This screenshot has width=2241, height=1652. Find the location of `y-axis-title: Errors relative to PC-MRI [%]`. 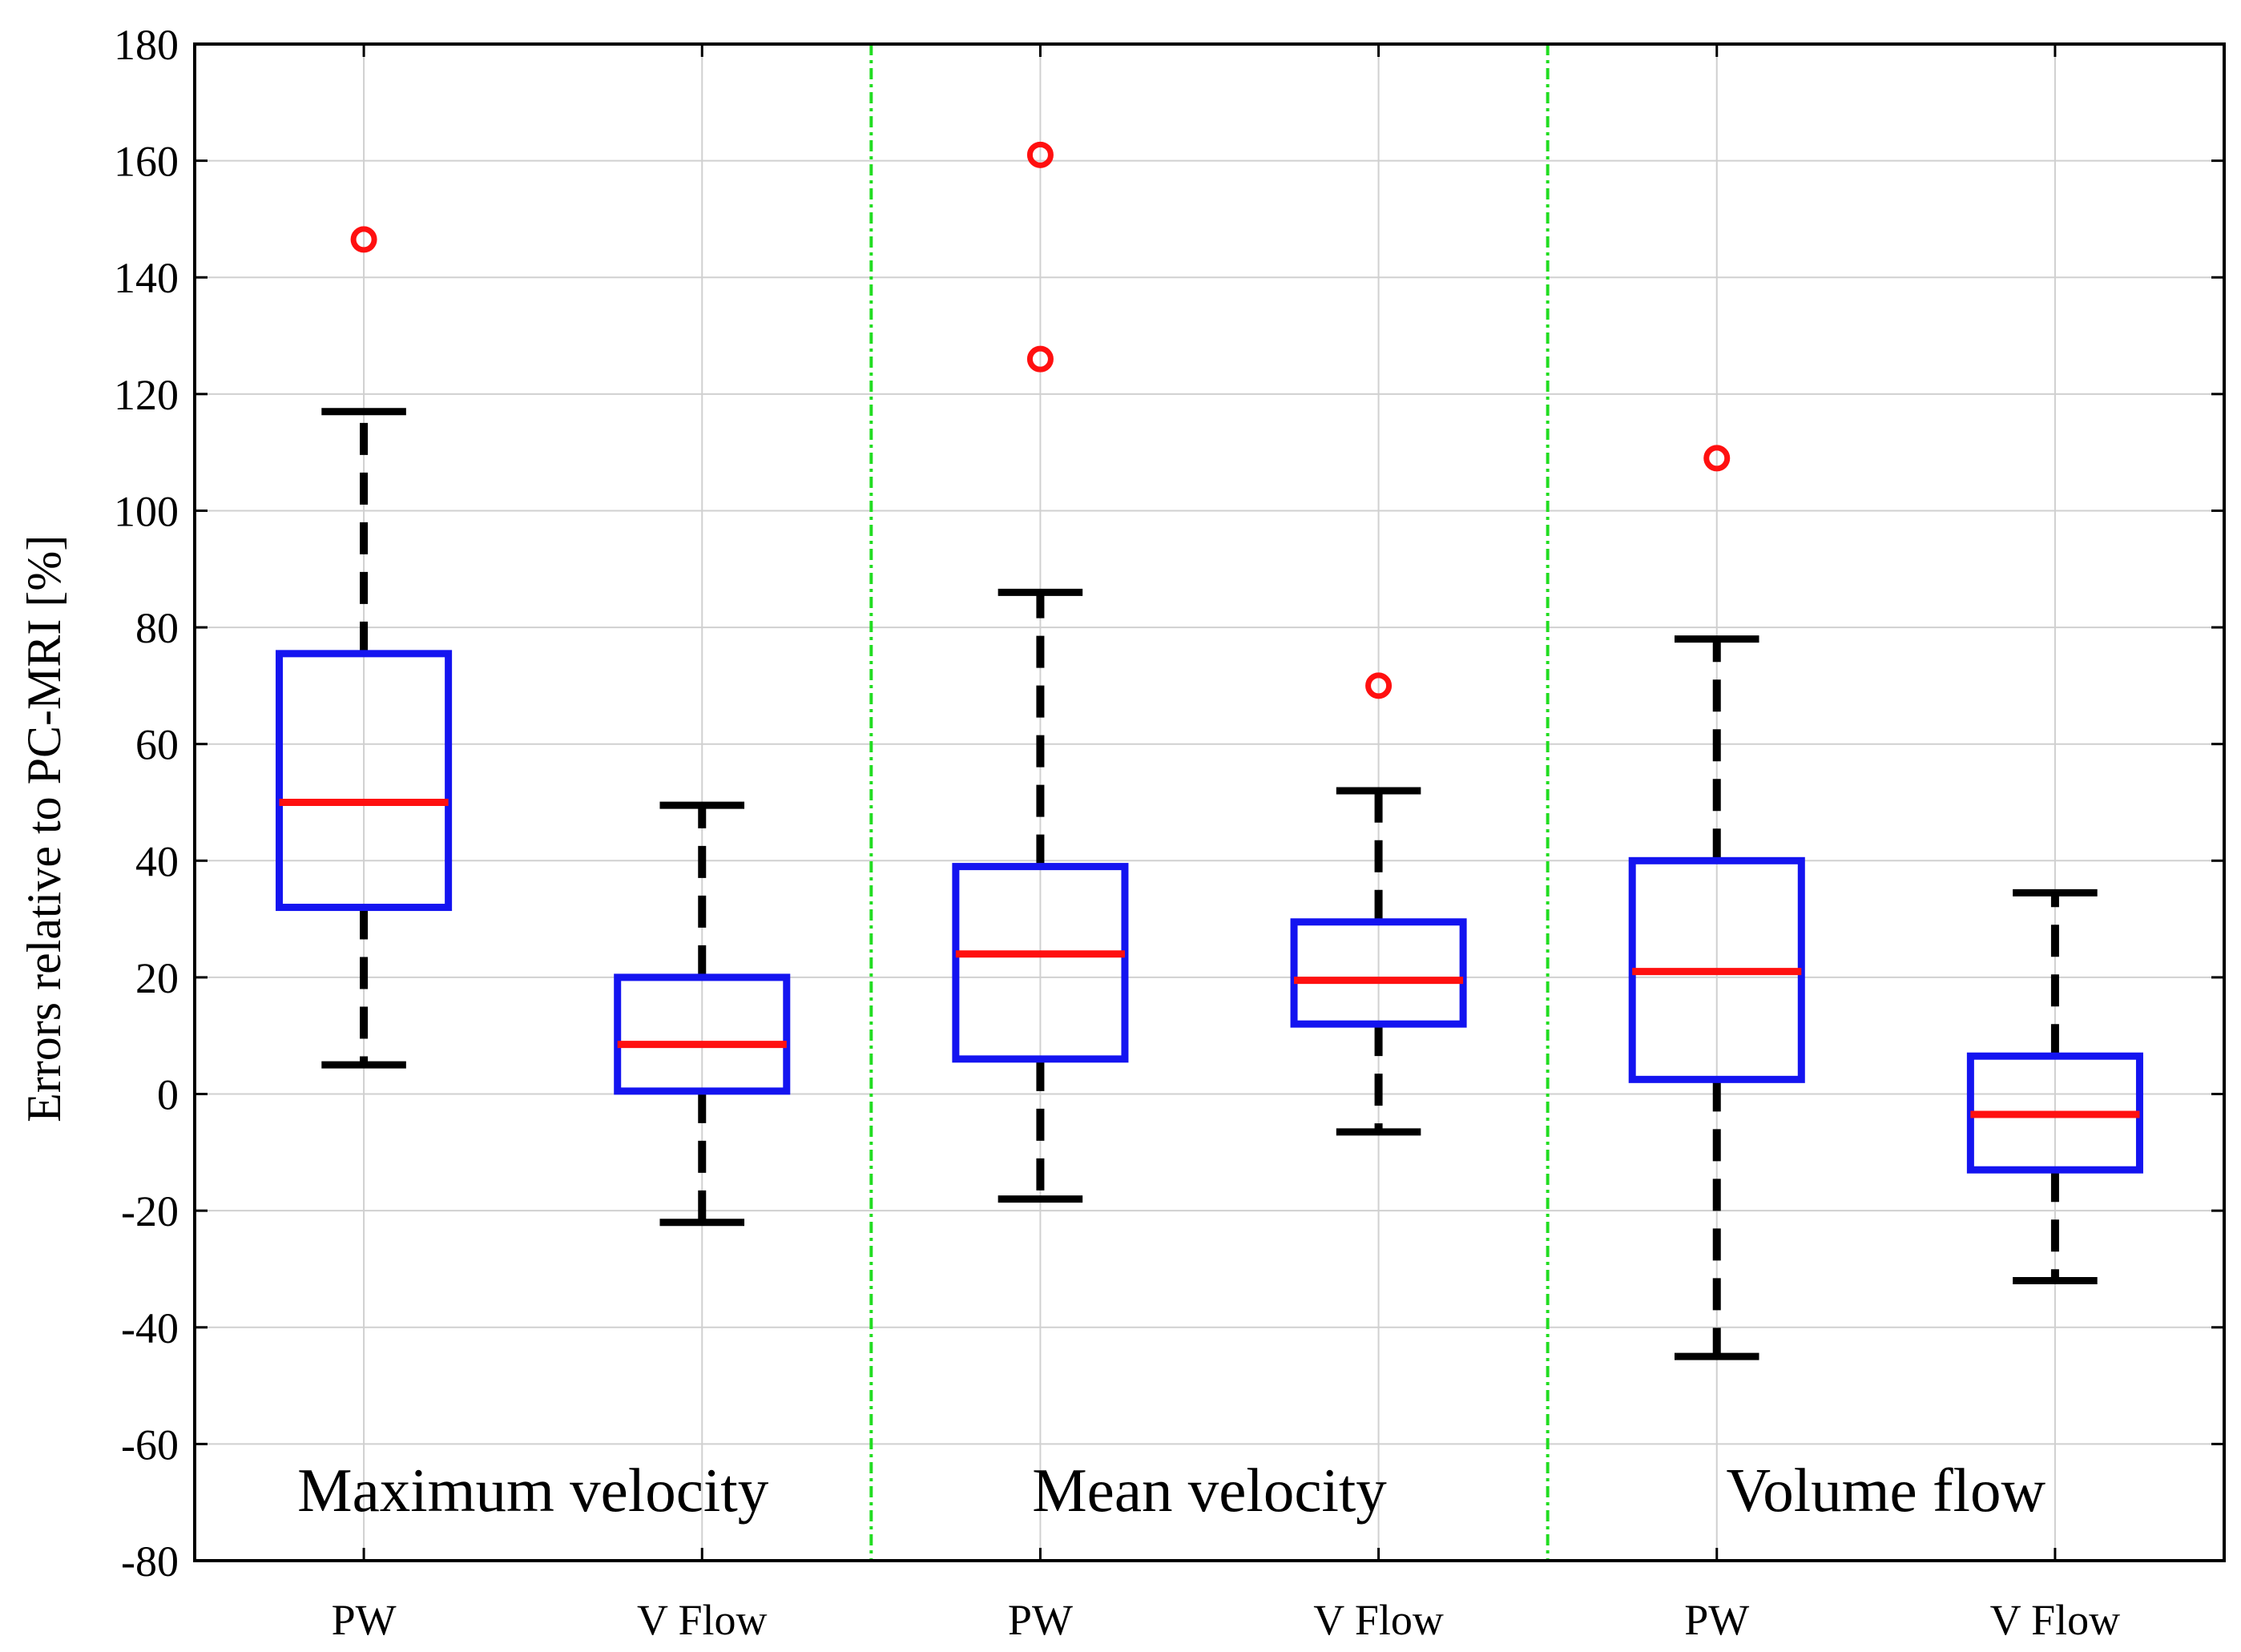

y-axis-title: Errors relative to PC-MRI [%] is located at coordinates (45, 828).